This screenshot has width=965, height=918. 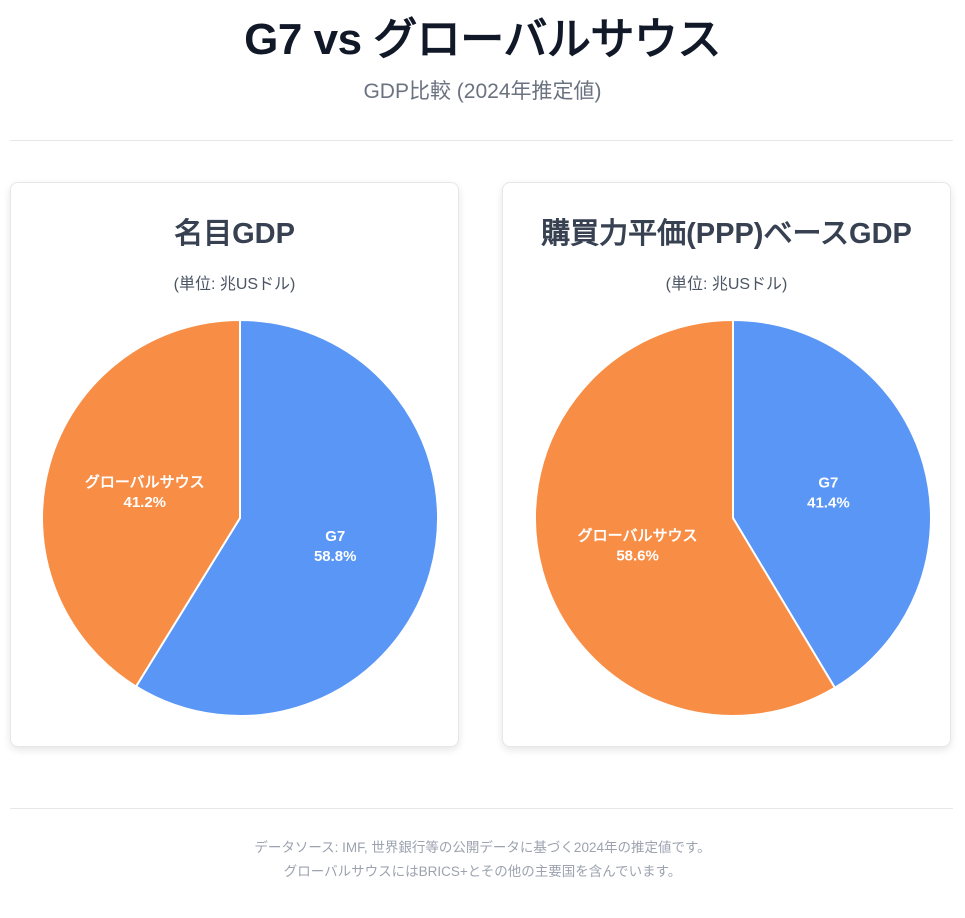 What do you see at coordinates (482, 847) in the screenshot?
I see `footer-line-source: データソース: IMF, 世界銀行等の公開データに基づく2024年の推定値です。` at bounding box center [482, 847].